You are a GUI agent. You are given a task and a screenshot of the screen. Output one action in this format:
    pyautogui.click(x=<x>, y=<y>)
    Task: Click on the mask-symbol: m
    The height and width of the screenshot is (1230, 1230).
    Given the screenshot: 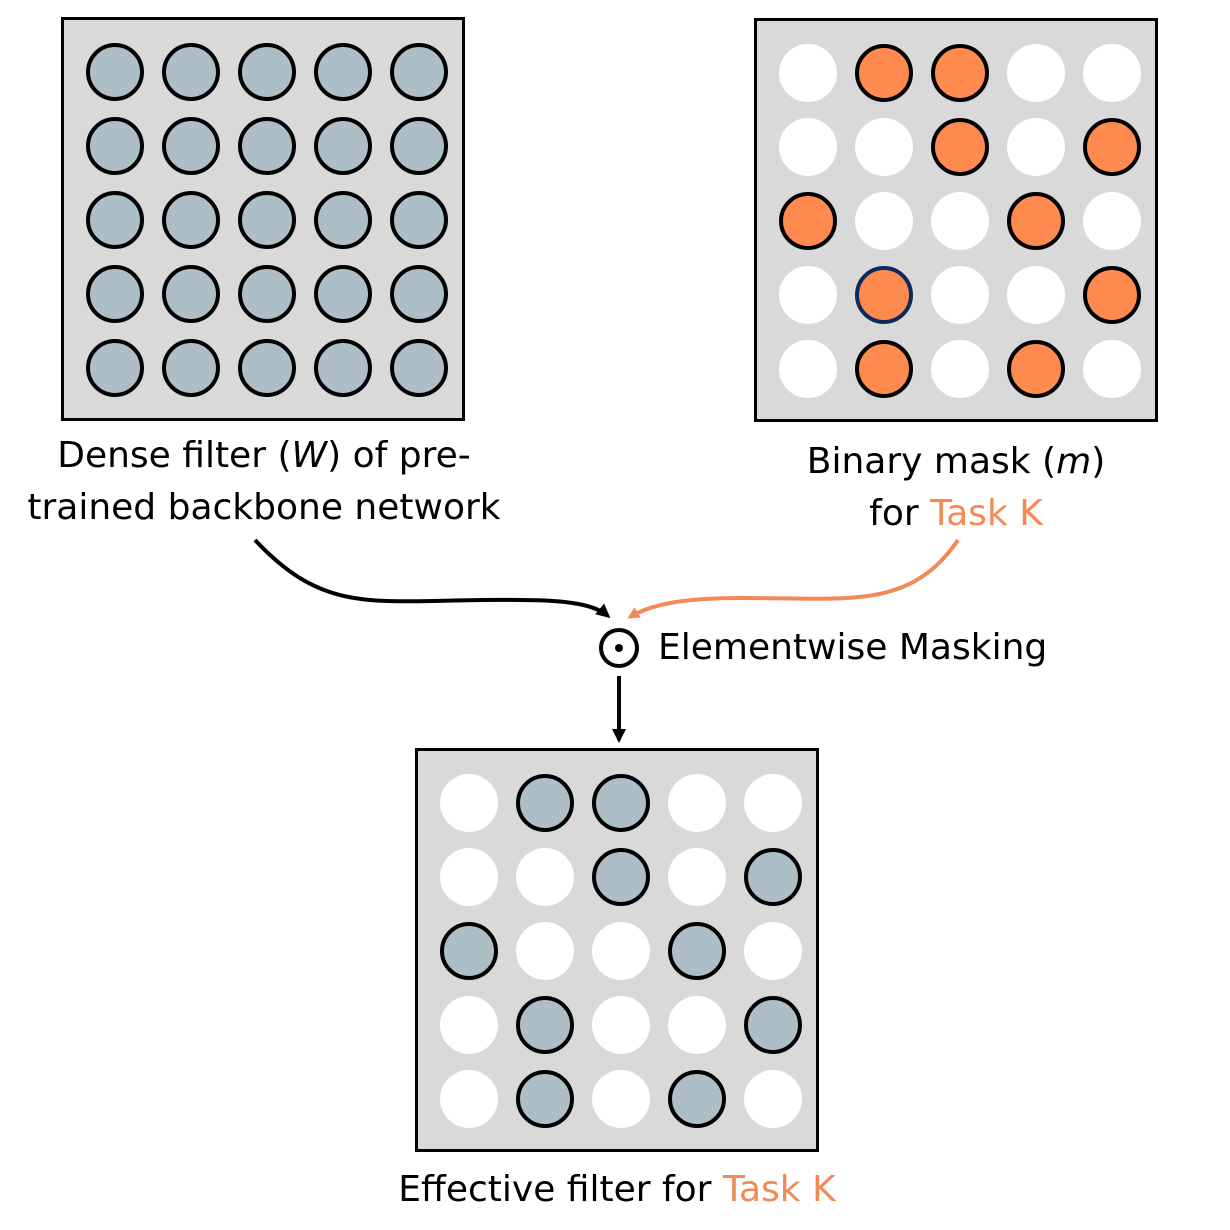 What is the action you would take?
    pyautogui.click(x=1074, y=461)
    